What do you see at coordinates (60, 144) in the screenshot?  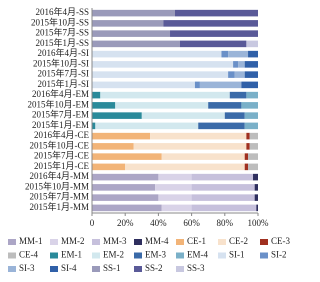 I see `y-tick-label: 2015年10月-CE` at bounding box center [60, 144].